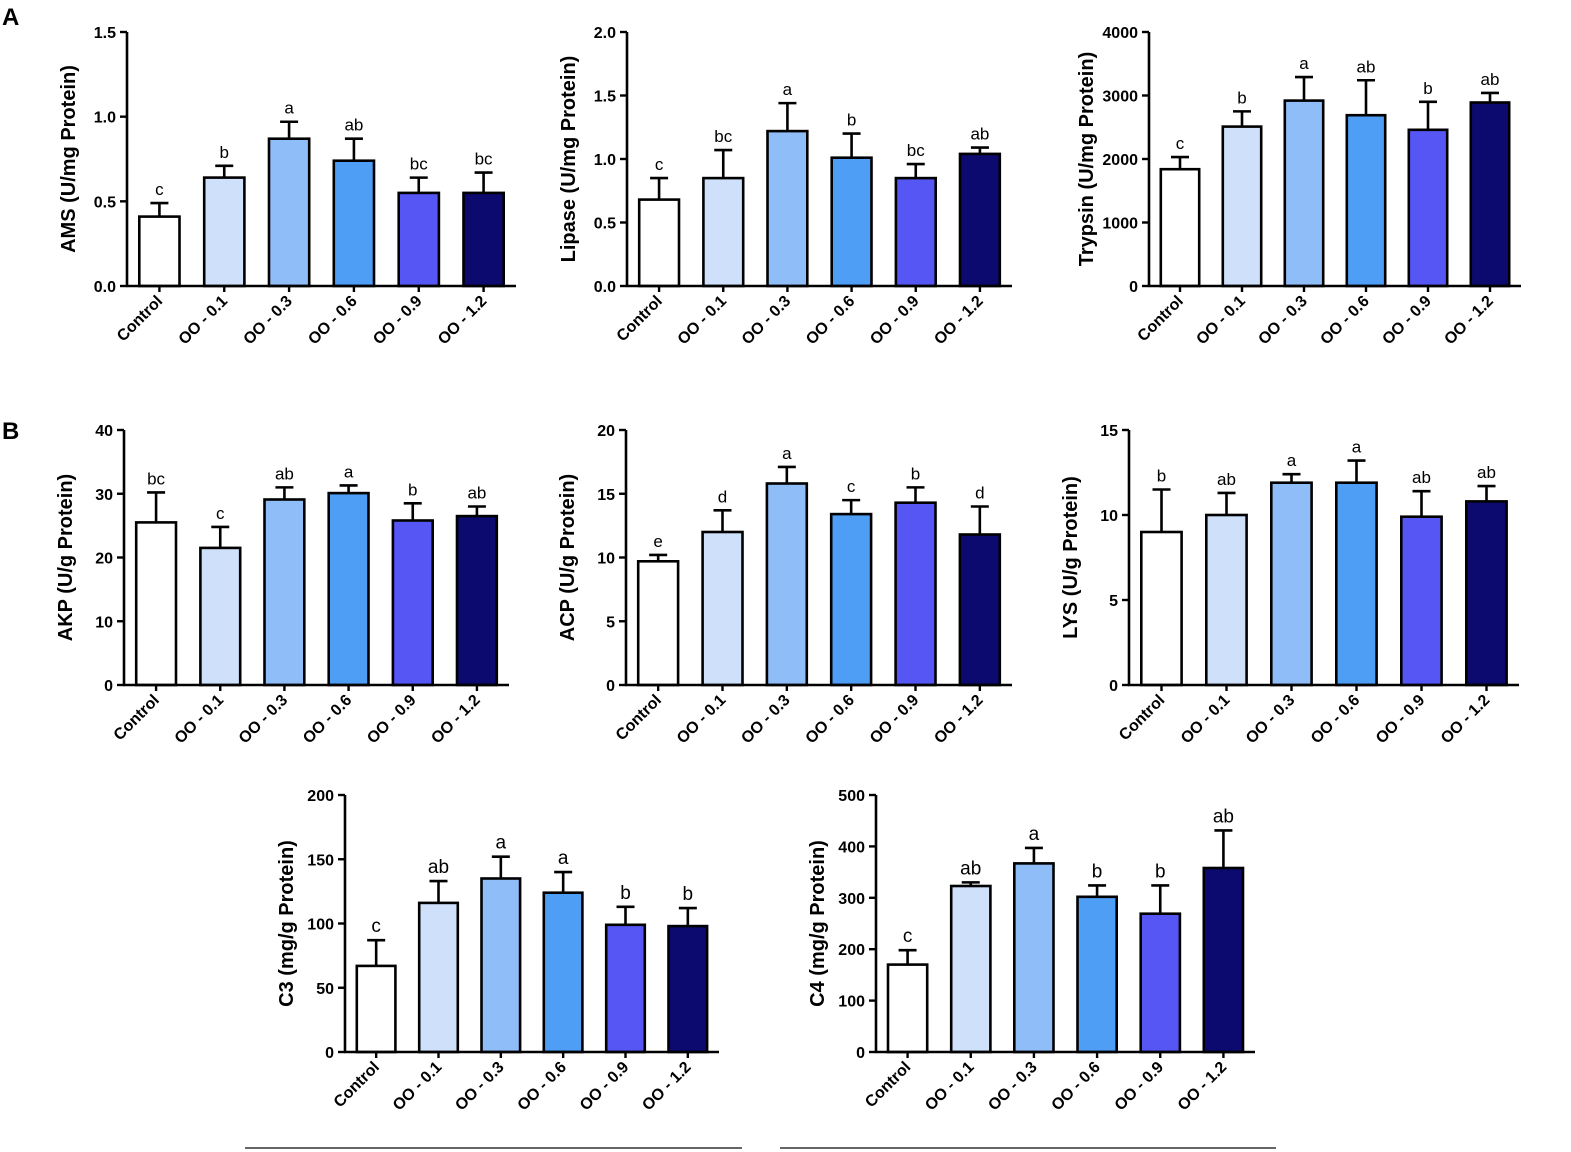 Image resolution: width=1571 pixels, height=1152 pixels. Describe the element at coordinates (220, 513) in the screenshot. I see `significance-letter-2: c` at that location.